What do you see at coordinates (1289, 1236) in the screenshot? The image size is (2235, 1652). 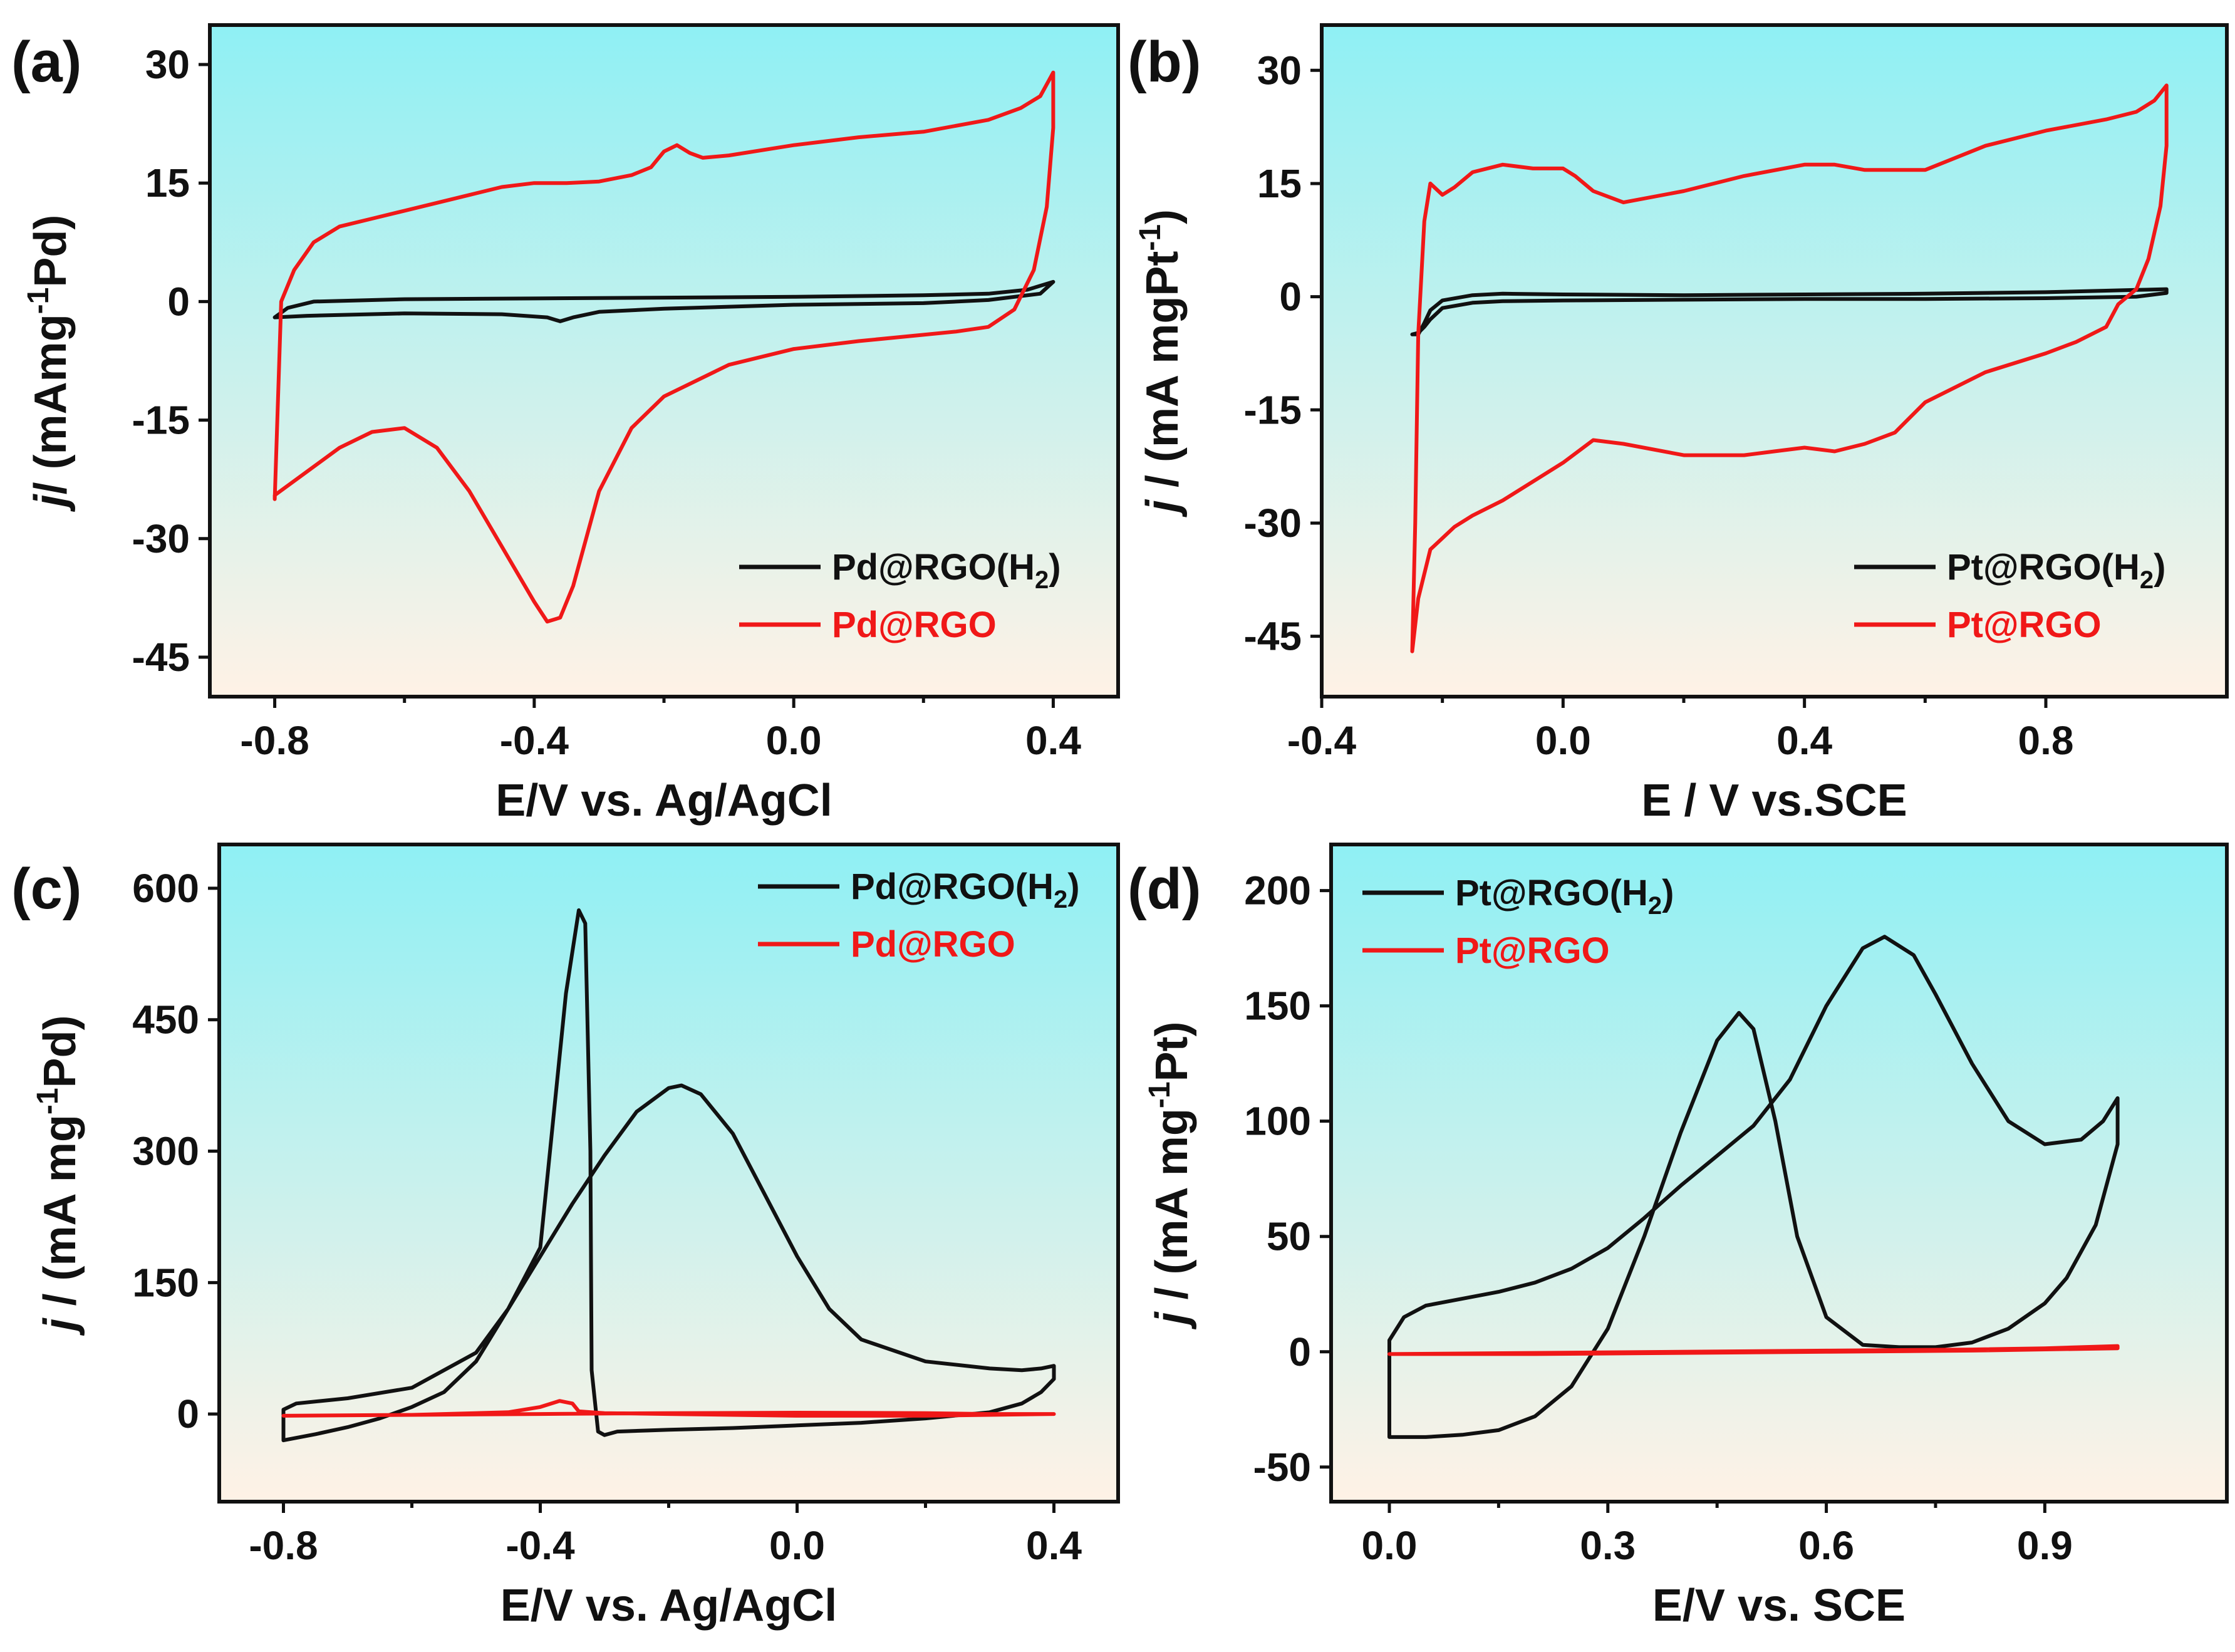 I see `y-tick-label: 50` at bounding box center [1289, 1236].